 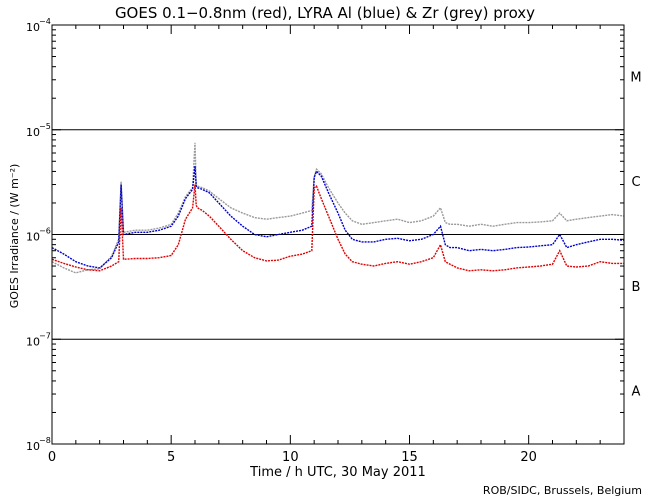 What do you see at coordinates (635, 77) in the screenshot?
I see `flare-class-label: M` at bounding box center [635, 77].